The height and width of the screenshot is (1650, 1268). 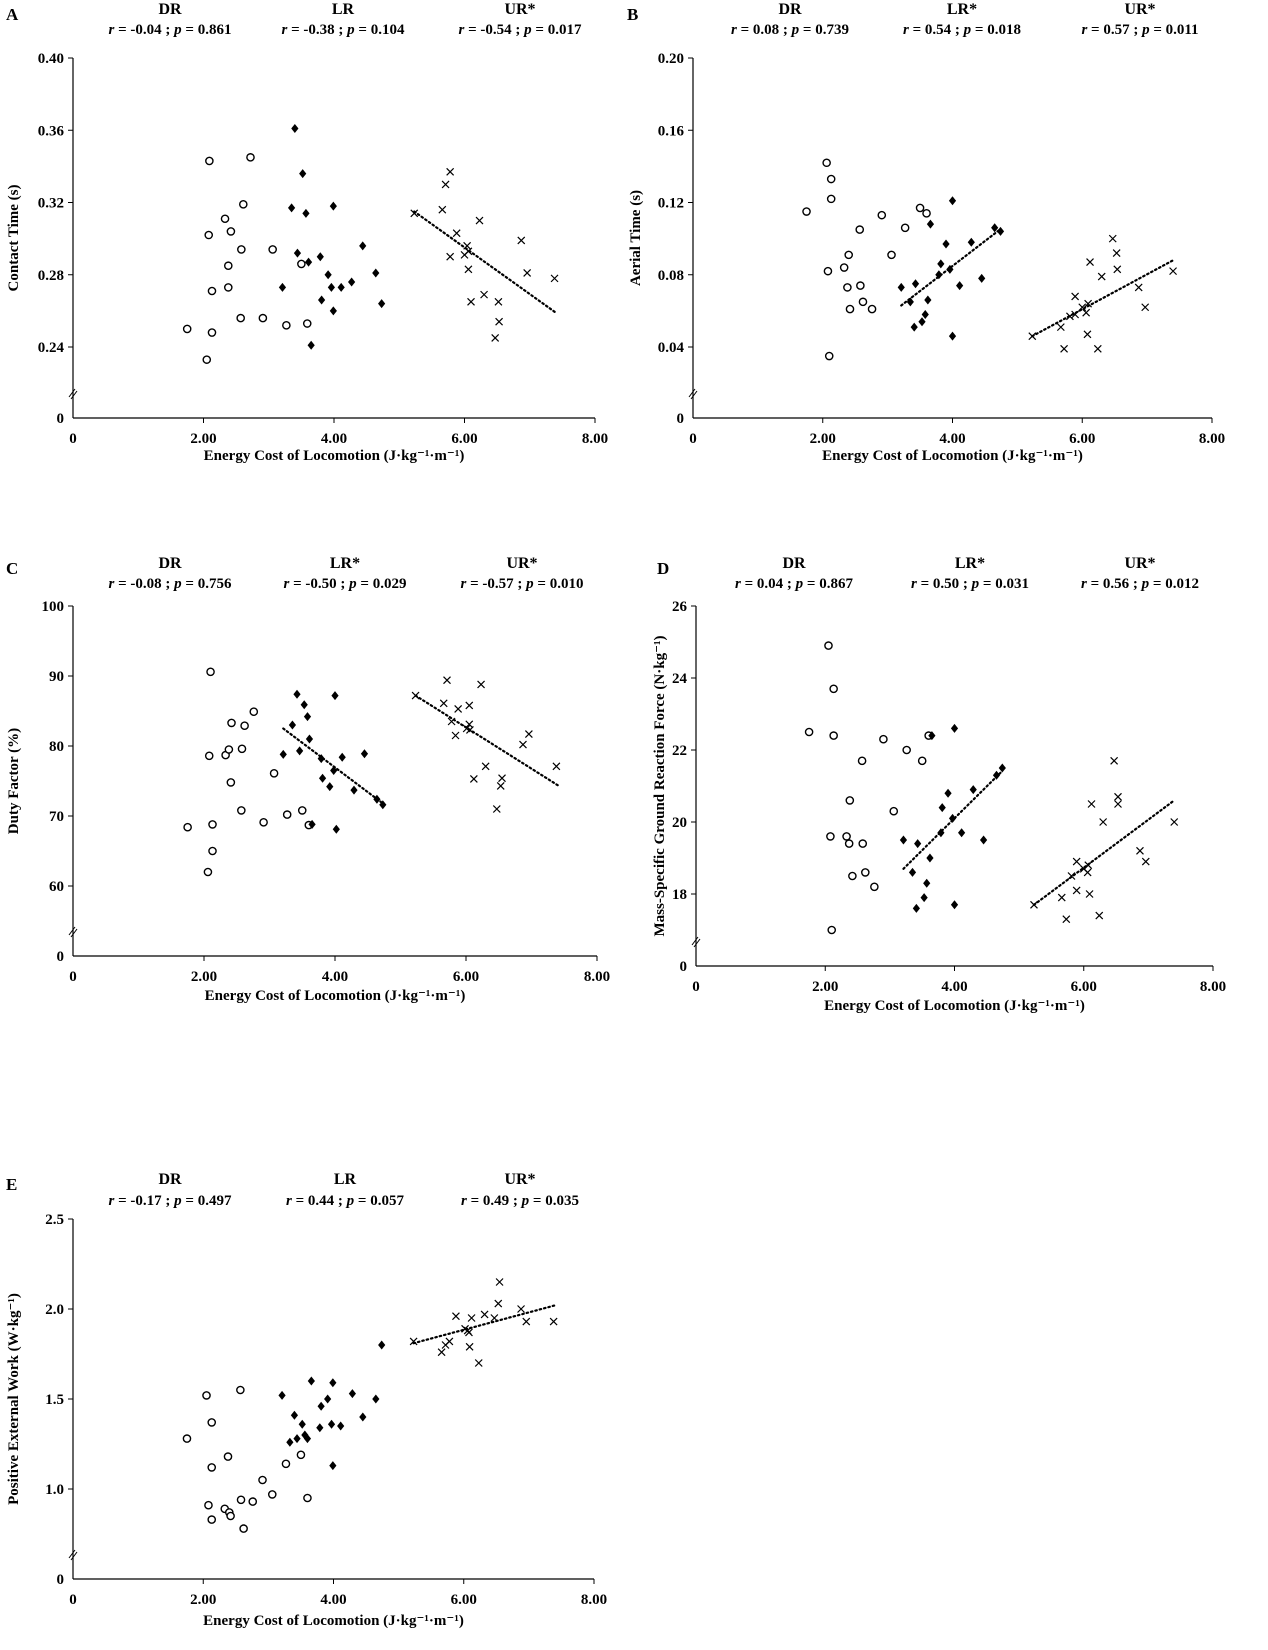 I want to click on y-tick-label: 0.36, so click(x=51, y=131).